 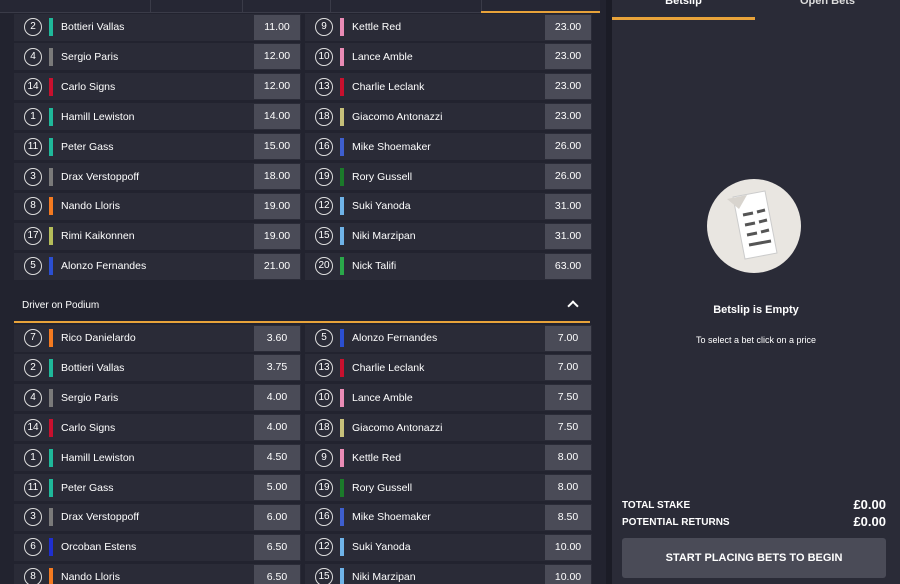 I want to click on runner-name: Giacomo Antonazzi, so click(x=397, y=116).